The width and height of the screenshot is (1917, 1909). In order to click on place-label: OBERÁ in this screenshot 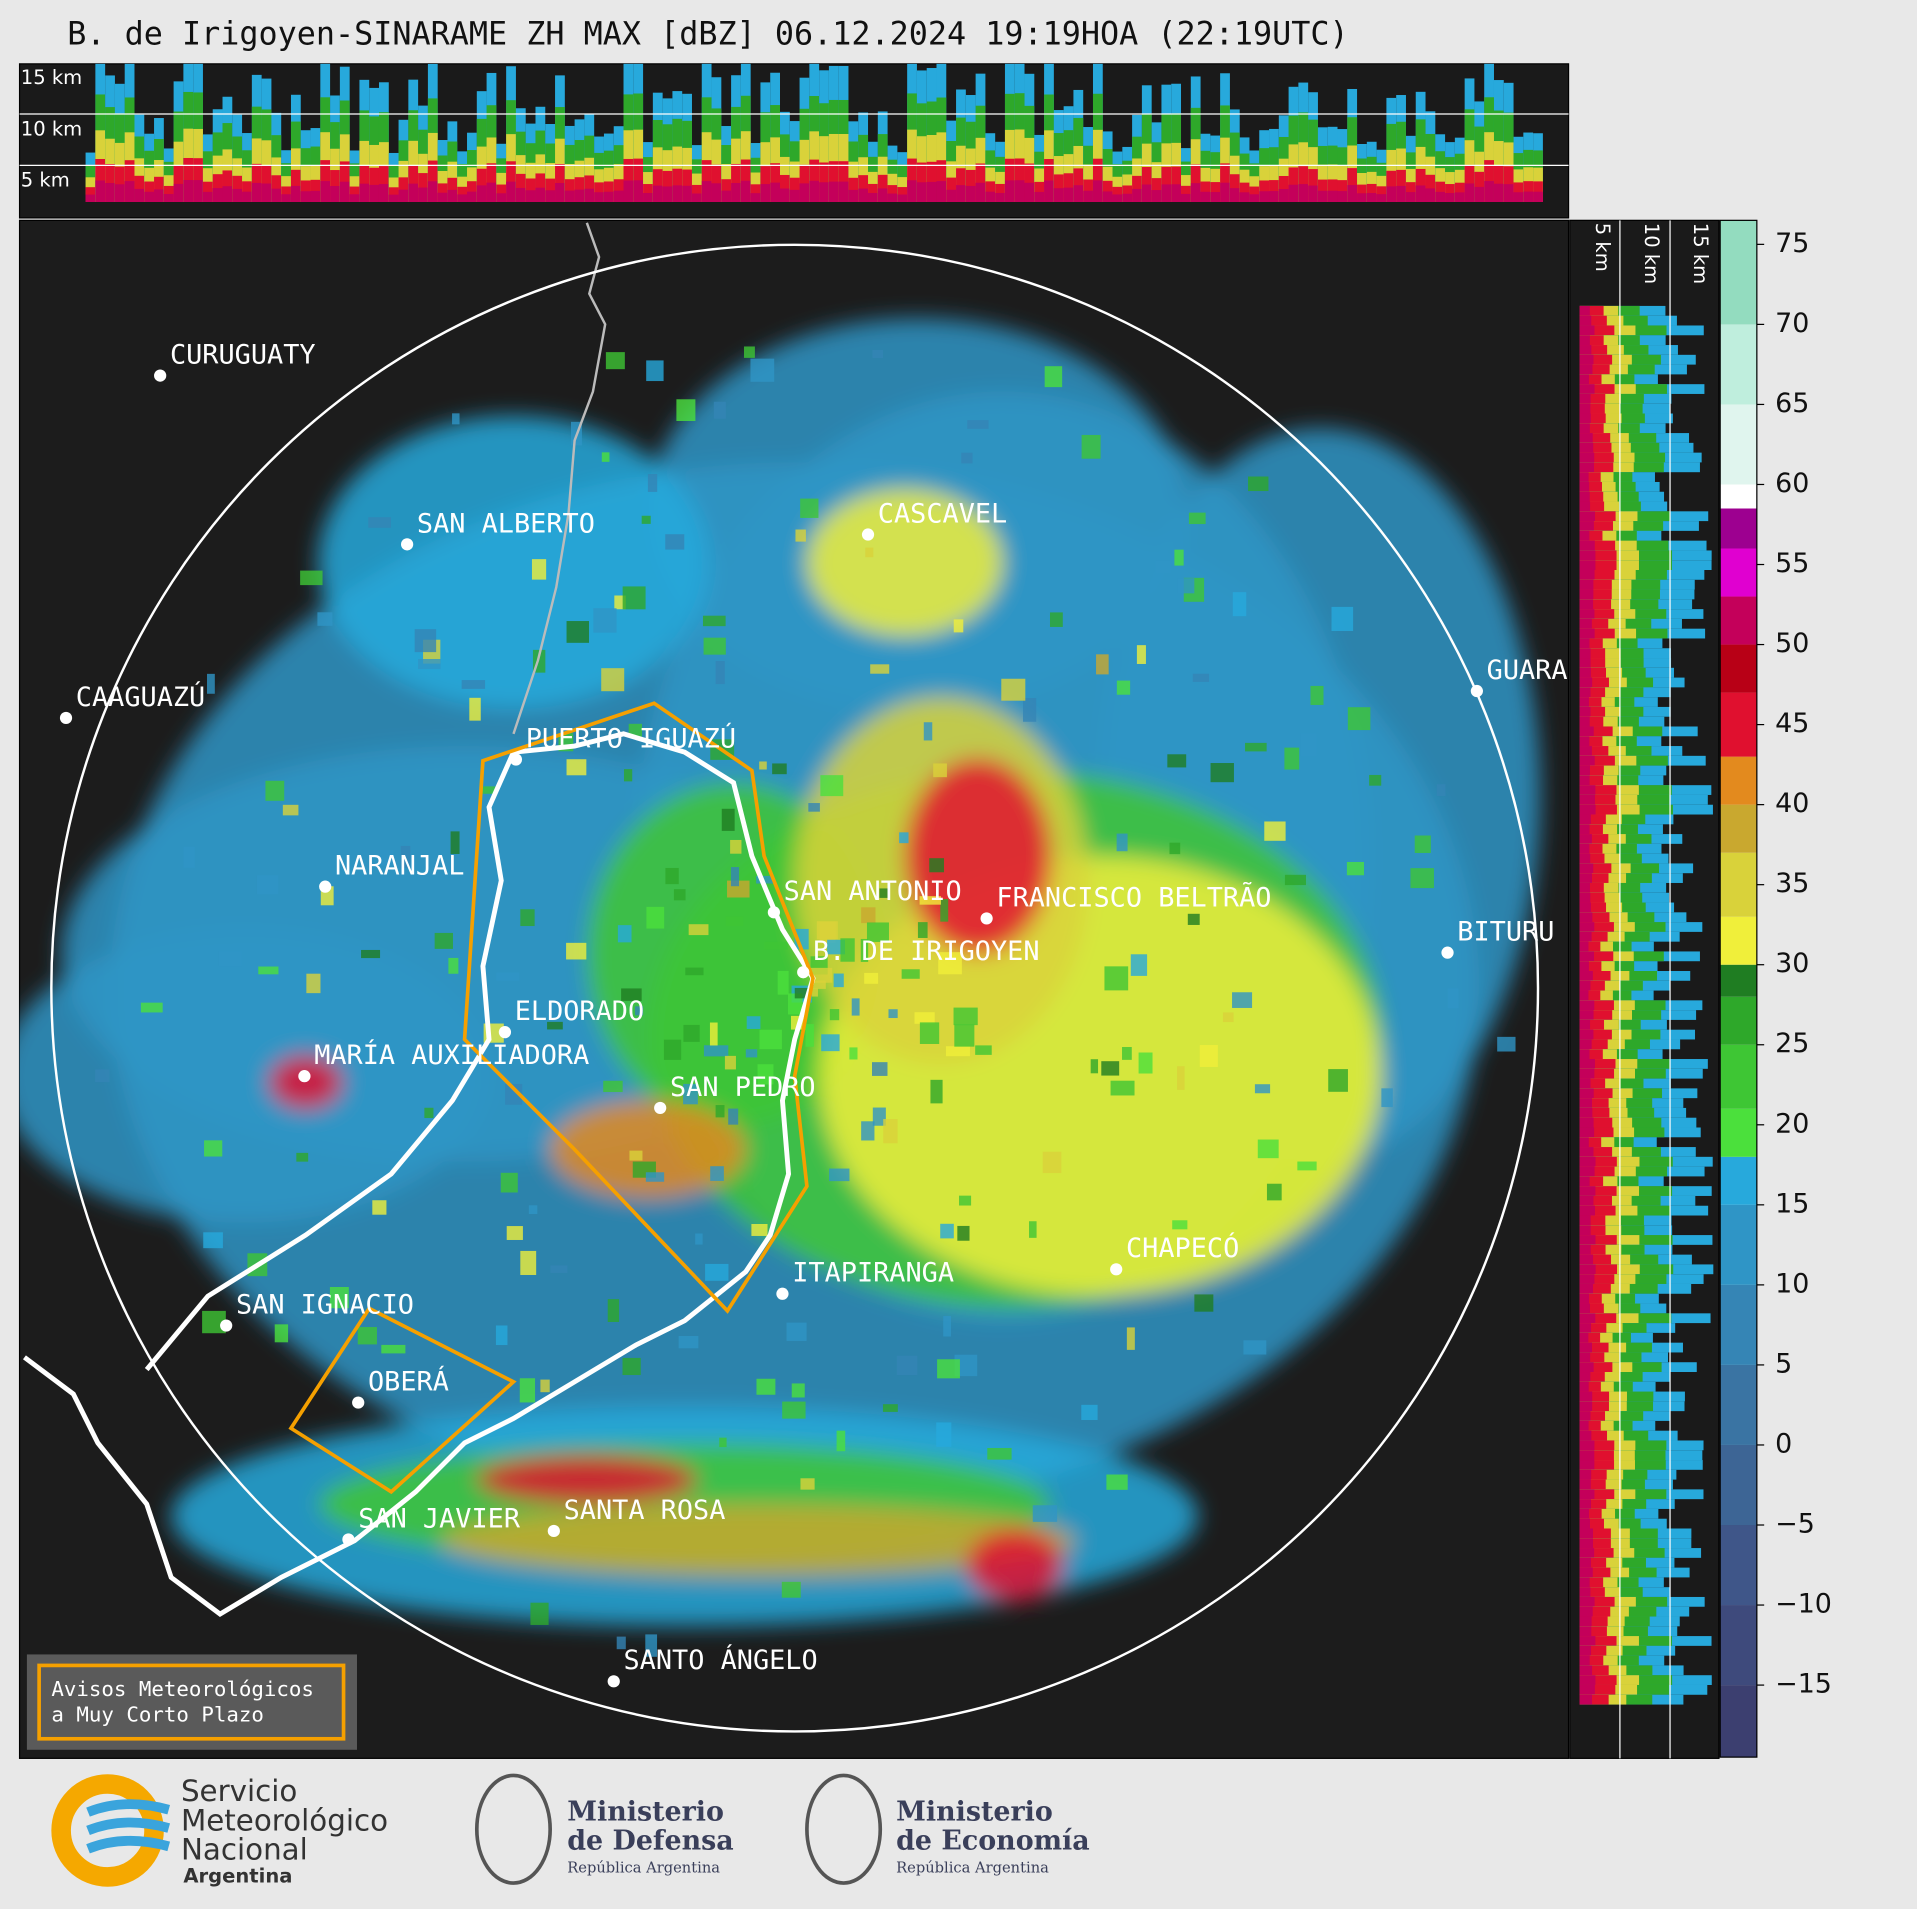, I will do `click(408, 1382)`.